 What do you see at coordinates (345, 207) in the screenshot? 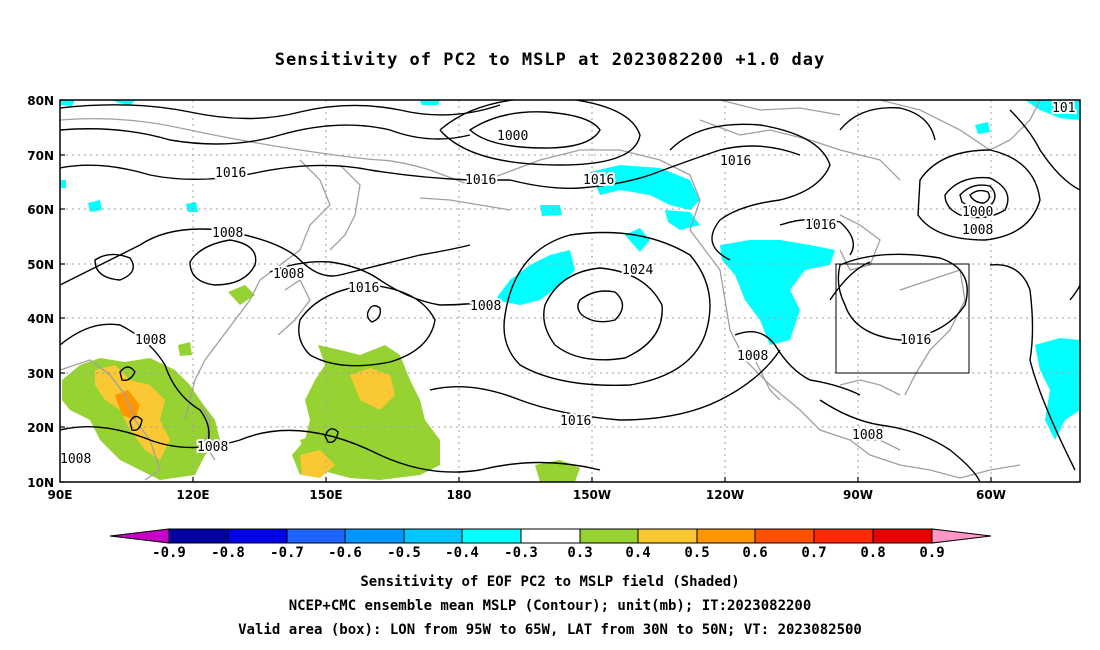
I see `coast-kamchatka` at bounding box center [345, 207].